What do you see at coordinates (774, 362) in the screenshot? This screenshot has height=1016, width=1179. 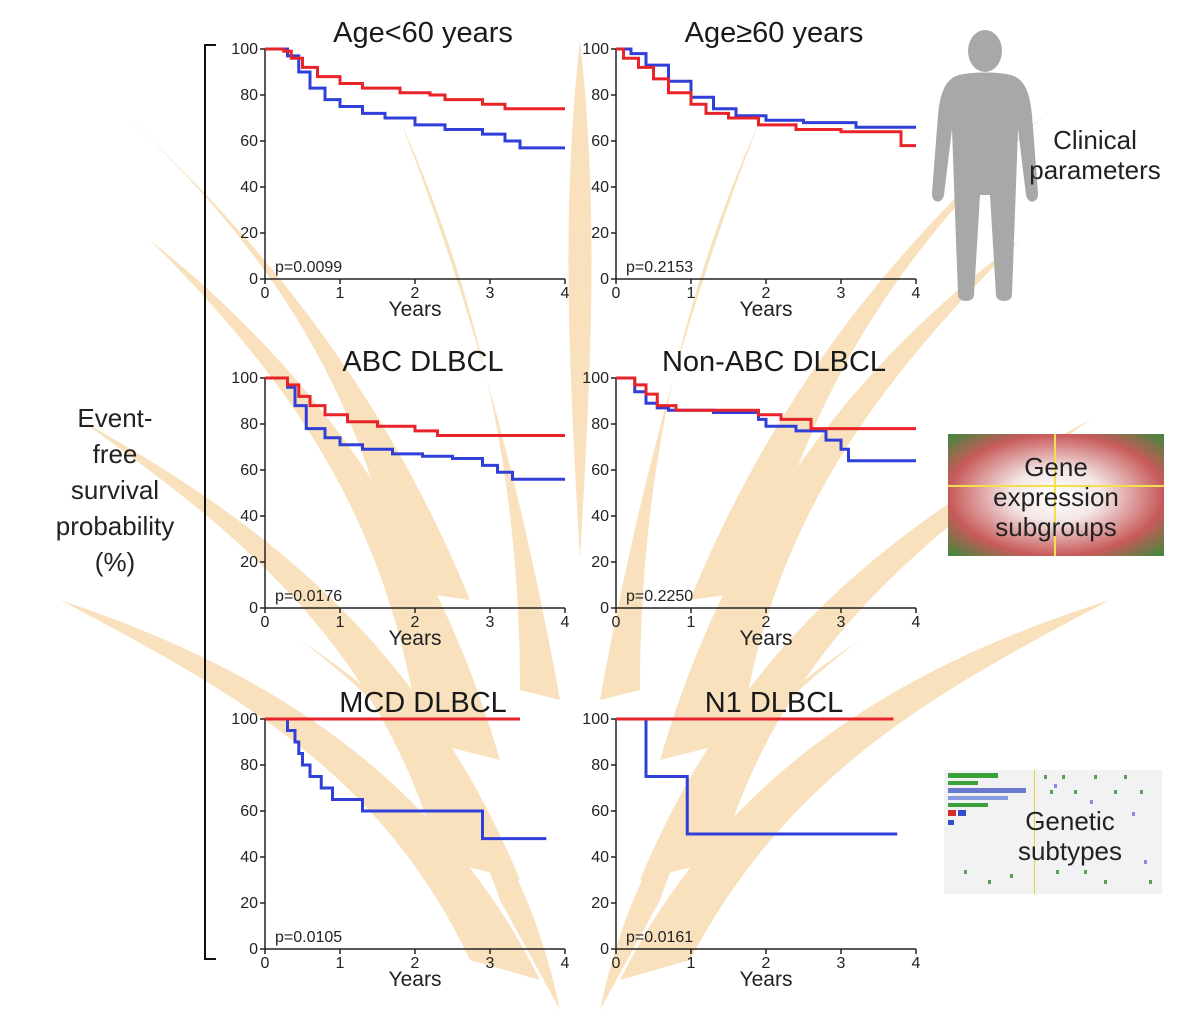 I see `panel-title: Non-ABC DLBCL` at bounding box center [774, 362].